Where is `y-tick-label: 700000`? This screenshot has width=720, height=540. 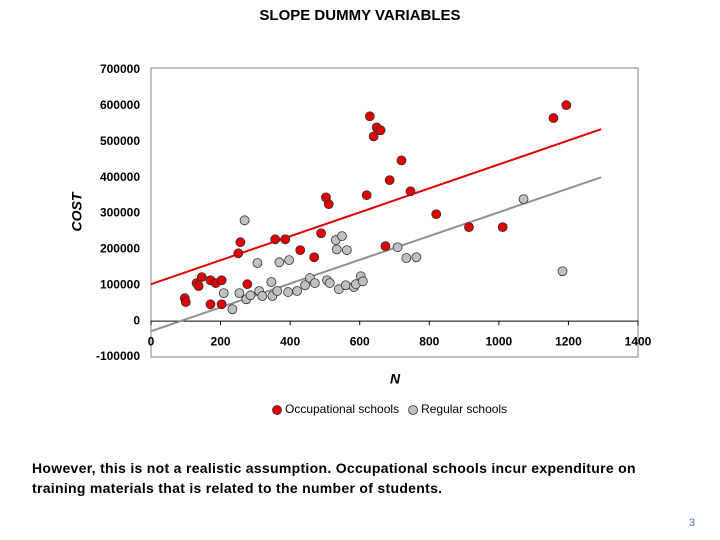
y-tick-label: 700000 is located at coordinates (120, 69).